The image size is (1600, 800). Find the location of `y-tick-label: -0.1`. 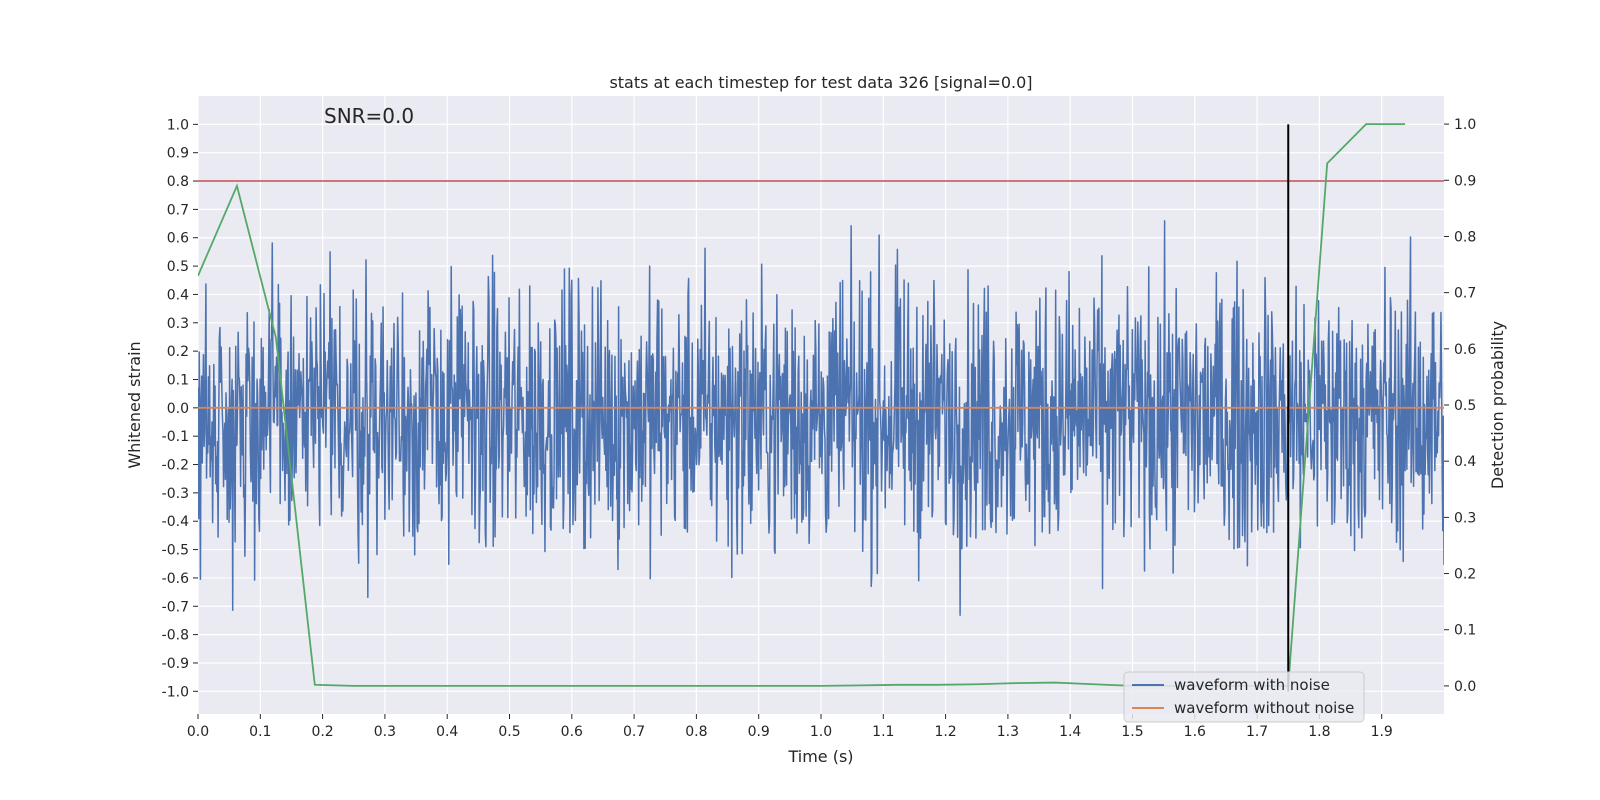

y-tick-label: -0.1 is located at coordinates (175, 437).